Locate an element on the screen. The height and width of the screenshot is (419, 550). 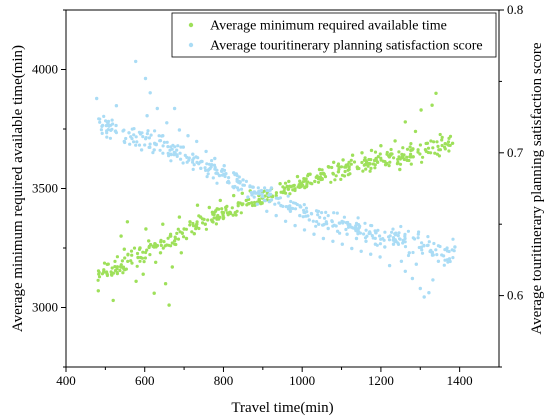
x-tick-label: 600 is located at coordinates (145, 380).